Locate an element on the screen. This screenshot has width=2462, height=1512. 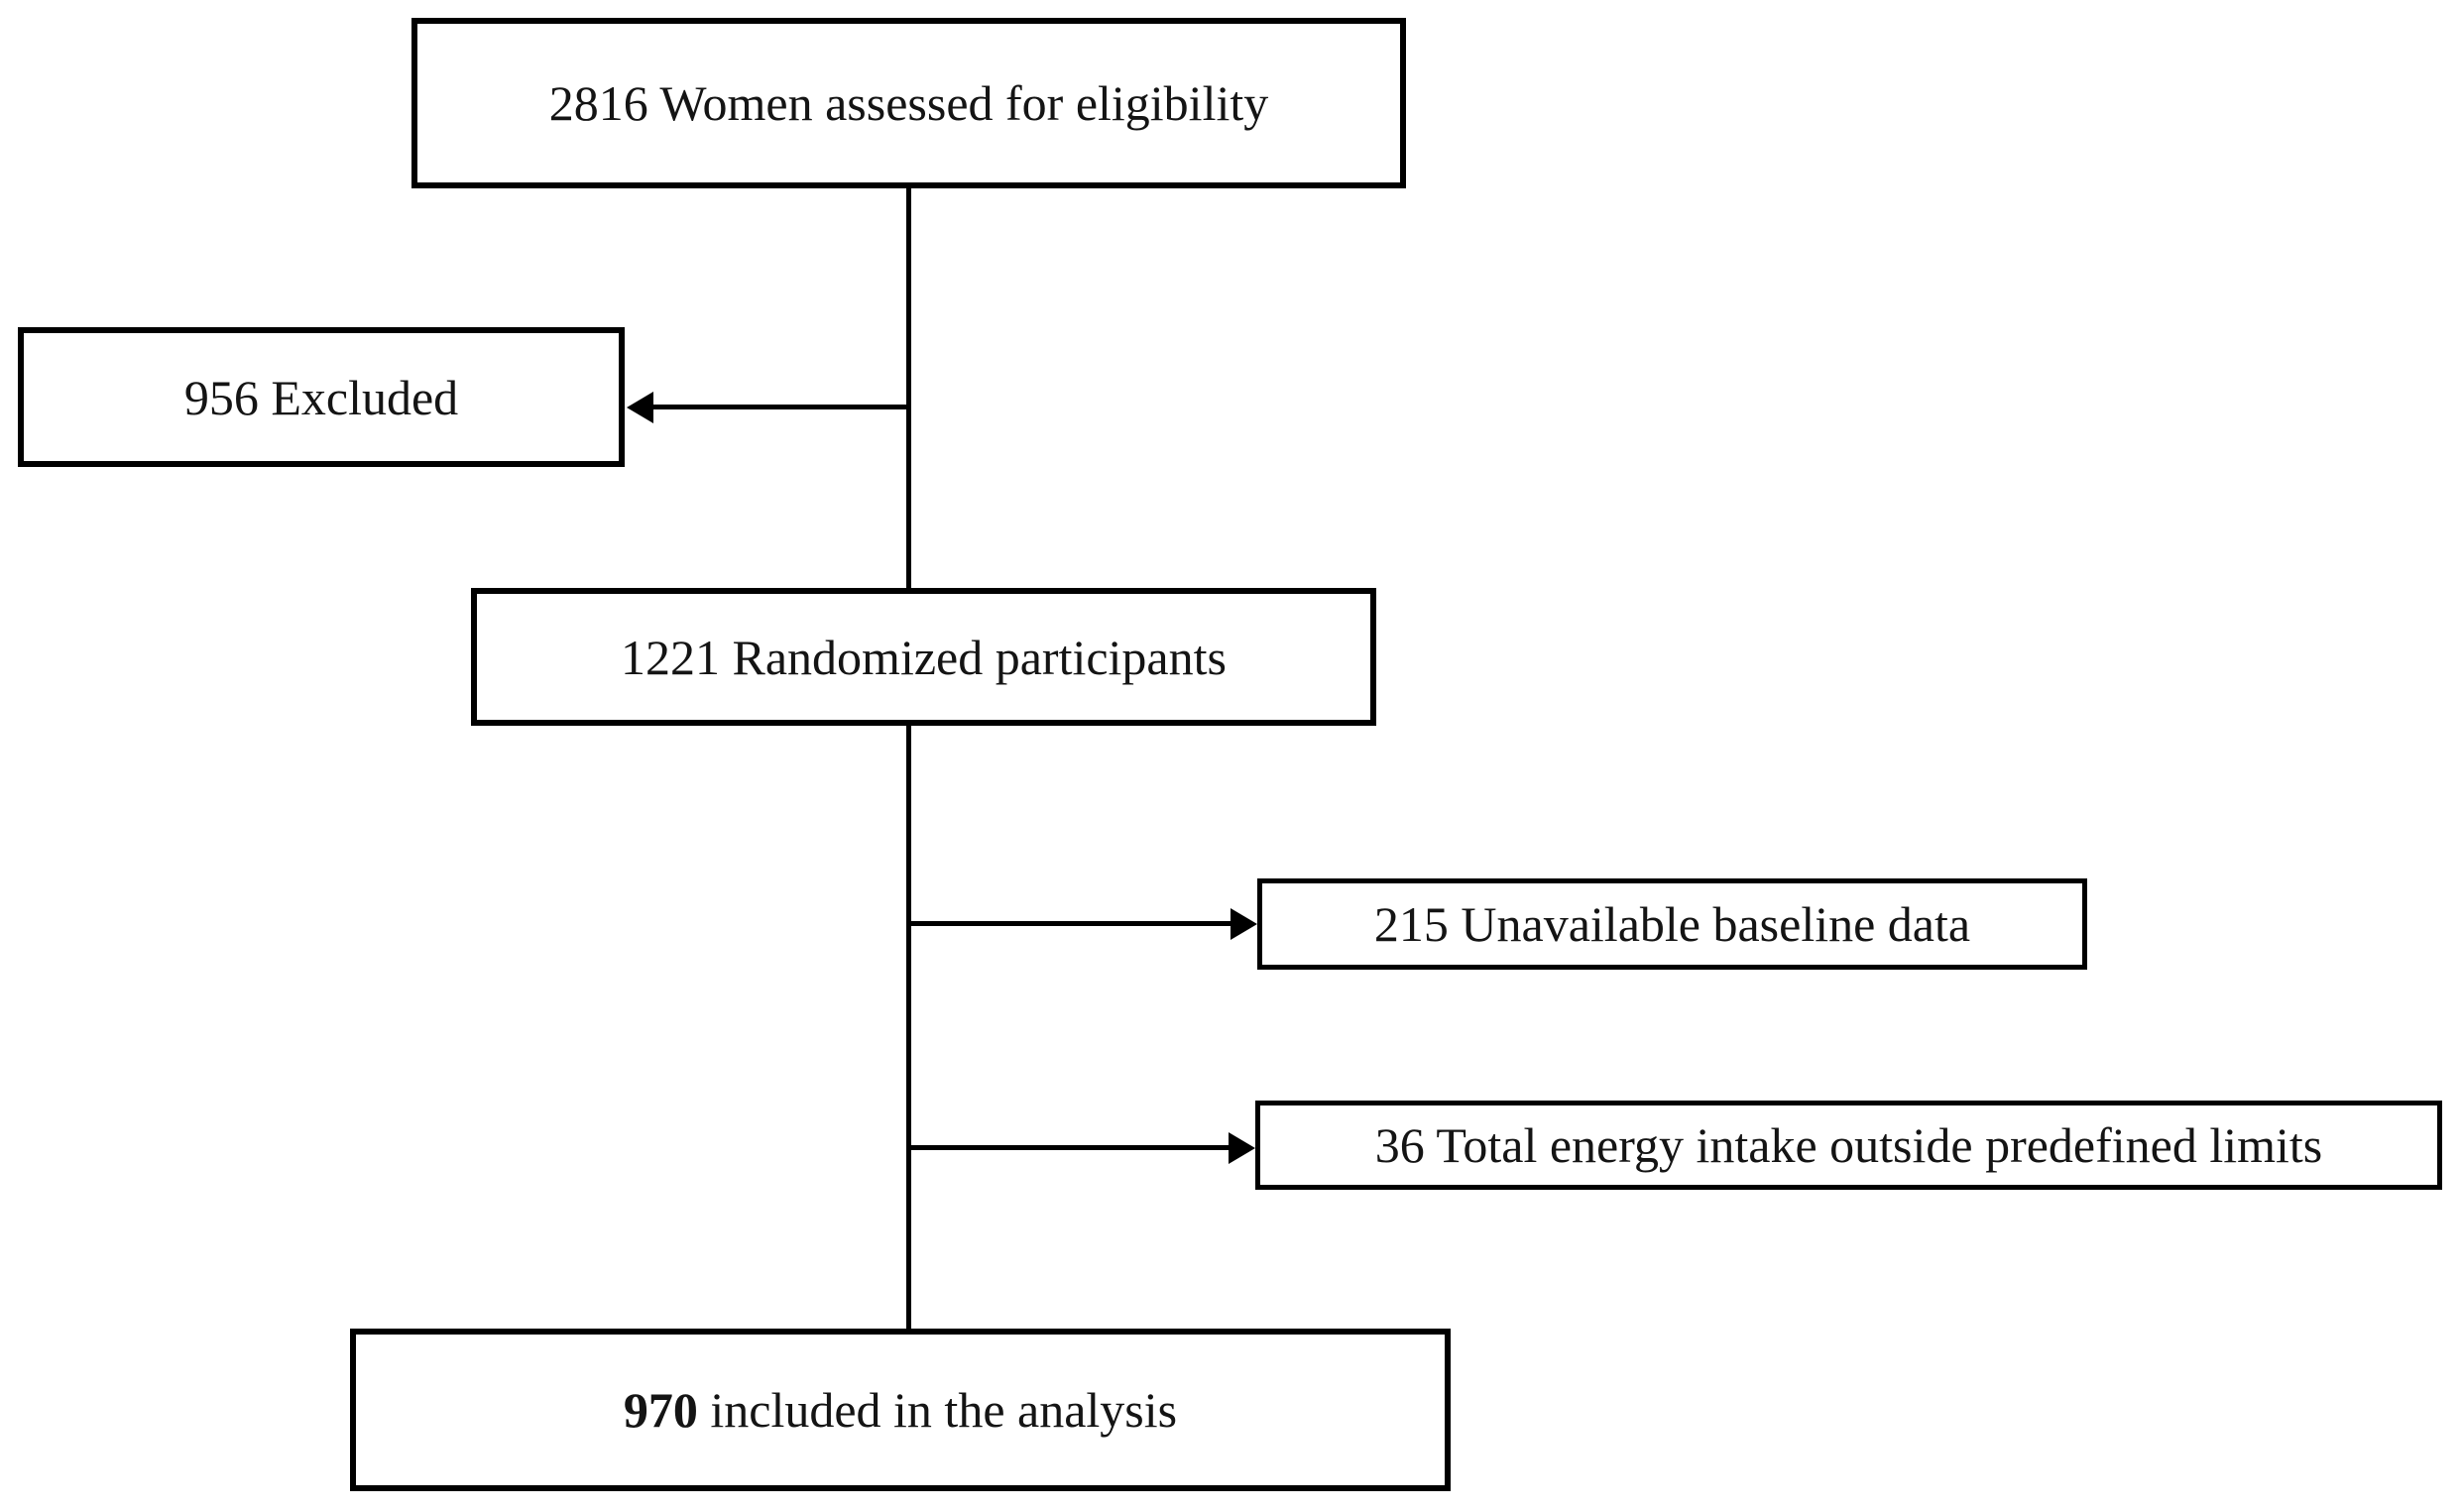
node-randomized-participants: 1221 Randomized participants is located at coordinates (923, 657).